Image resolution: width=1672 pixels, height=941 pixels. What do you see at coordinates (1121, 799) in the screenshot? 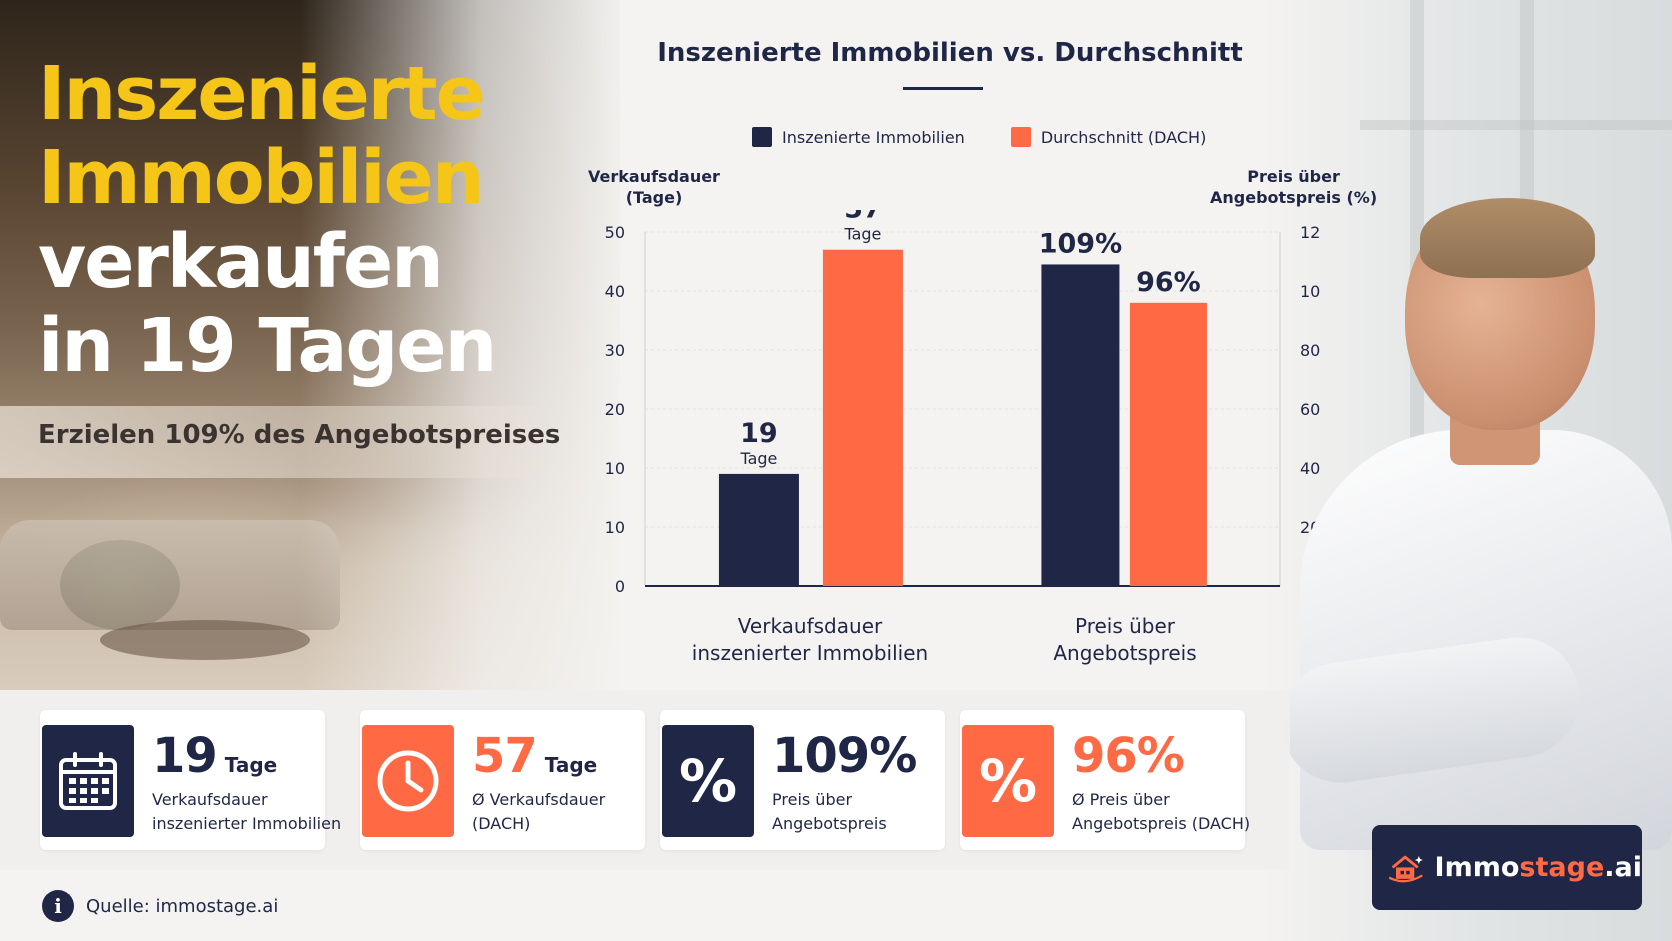
I see `stat-description-line-1: Ø Preis über` at bounding box center [1121, 799].